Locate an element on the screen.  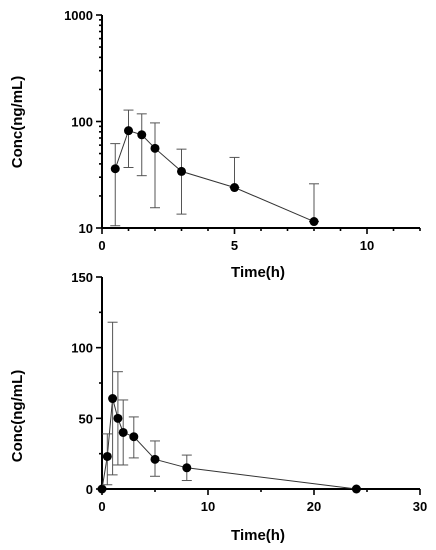
top-chart-ylabel: Conc(ng/mL) is located at coordinates (17, 122).